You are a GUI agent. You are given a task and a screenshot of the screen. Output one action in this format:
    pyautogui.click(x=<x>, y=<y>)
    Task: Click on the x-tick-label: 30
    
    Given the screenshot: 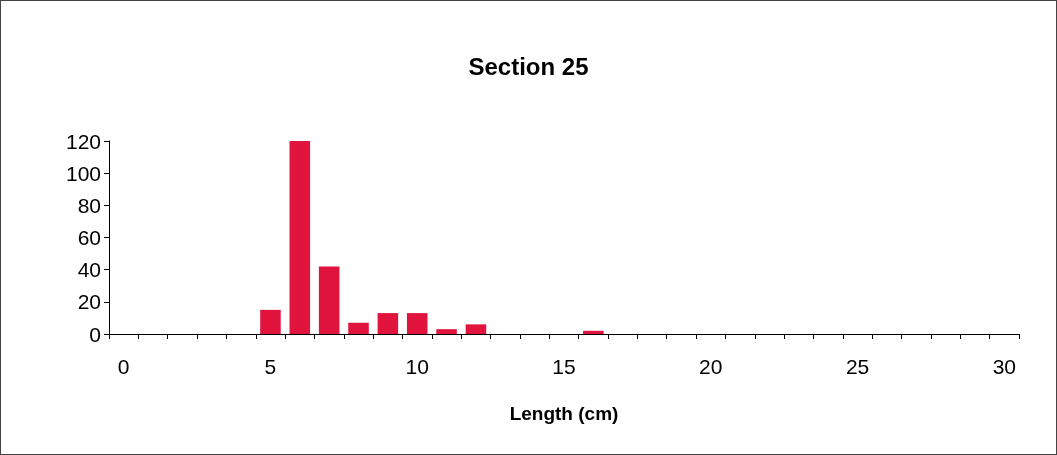 What is the action you would take?
    pyautogui.click(x=1004, y=366)
    